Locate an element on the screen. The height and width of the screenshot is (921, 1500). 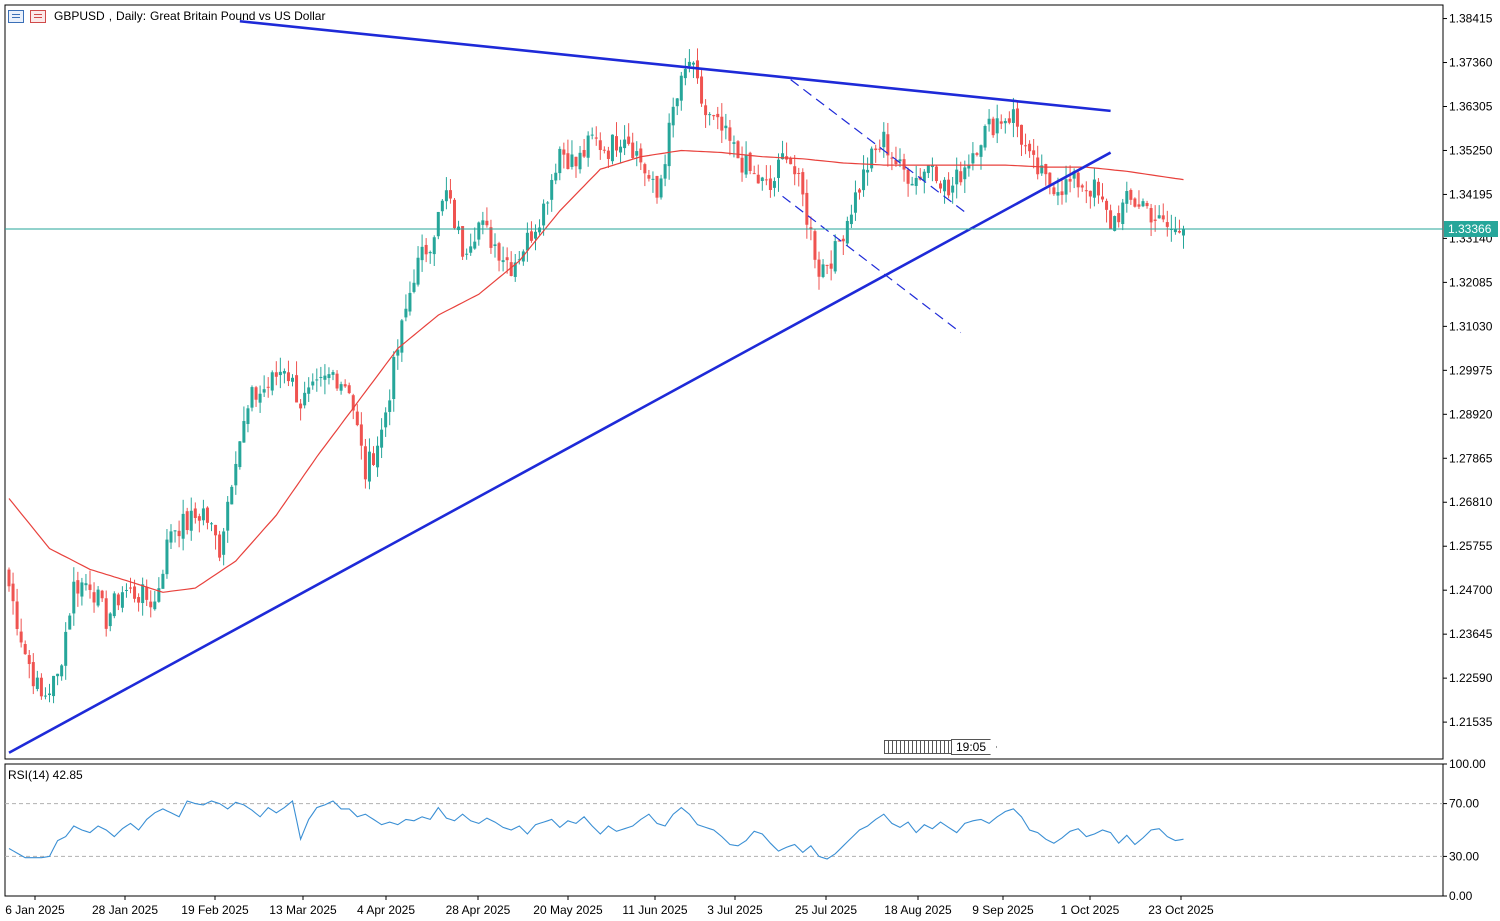
timer-clock-label: 19:05 is located at coordinates (974, 747).